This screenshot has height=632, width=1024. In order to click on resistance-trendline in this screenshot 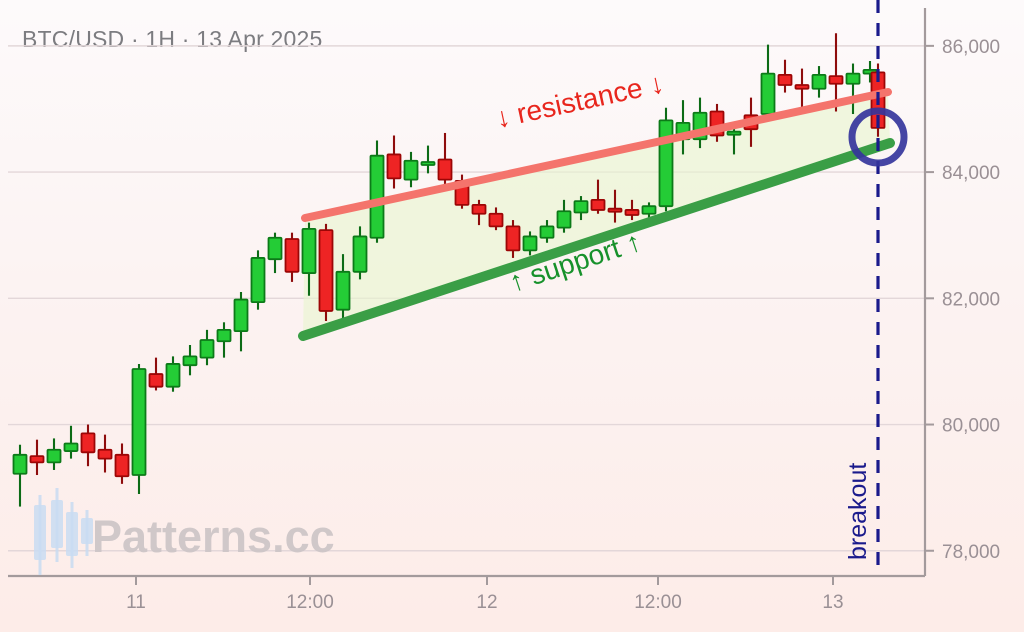, I will do `click(596, 155)`.